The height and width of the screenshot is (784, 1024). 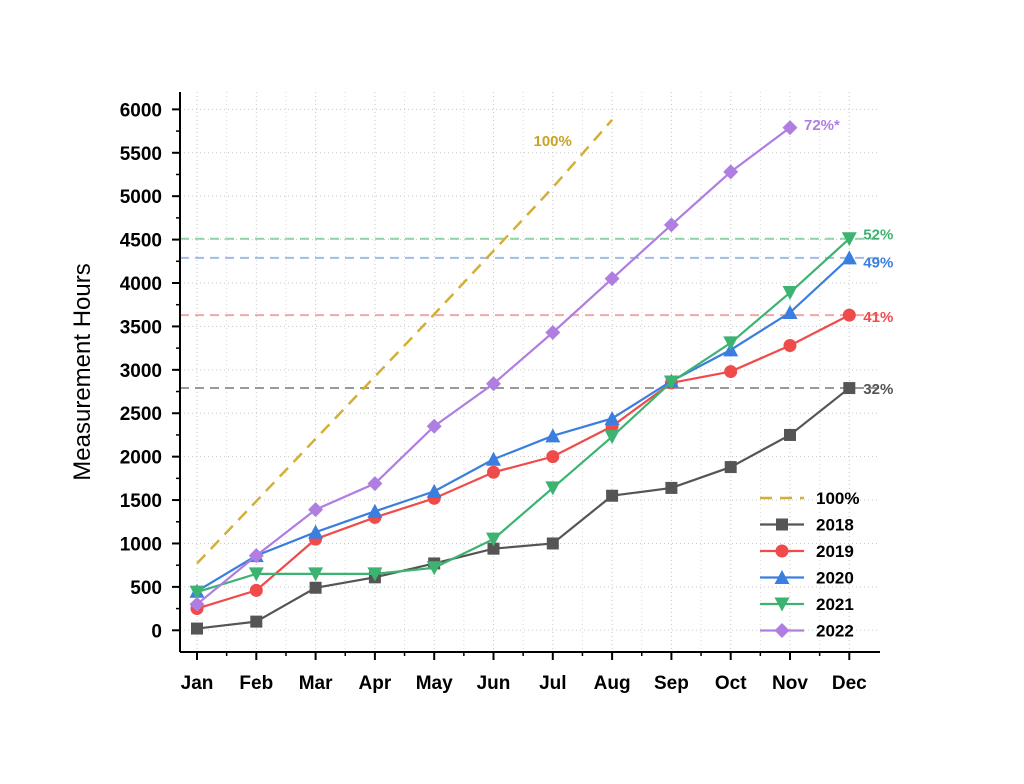 I want to click on y-tick-label: 2000, so click(x=141, y=458).